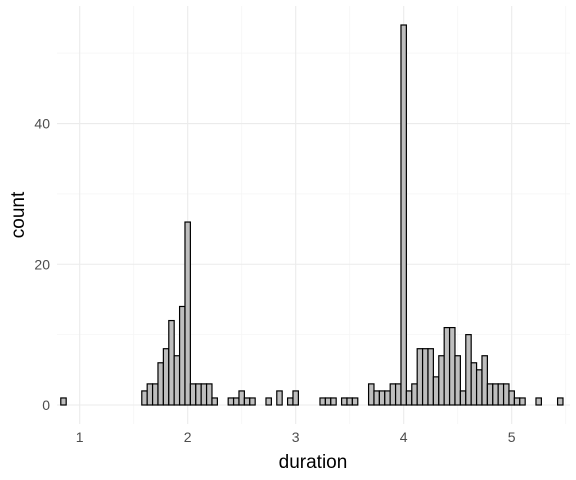 The width and height of the screenshot is (576, 480). Describe the element at coordinates (18, 214) in the screenshot. I see `y-axis-title: count` at that location.